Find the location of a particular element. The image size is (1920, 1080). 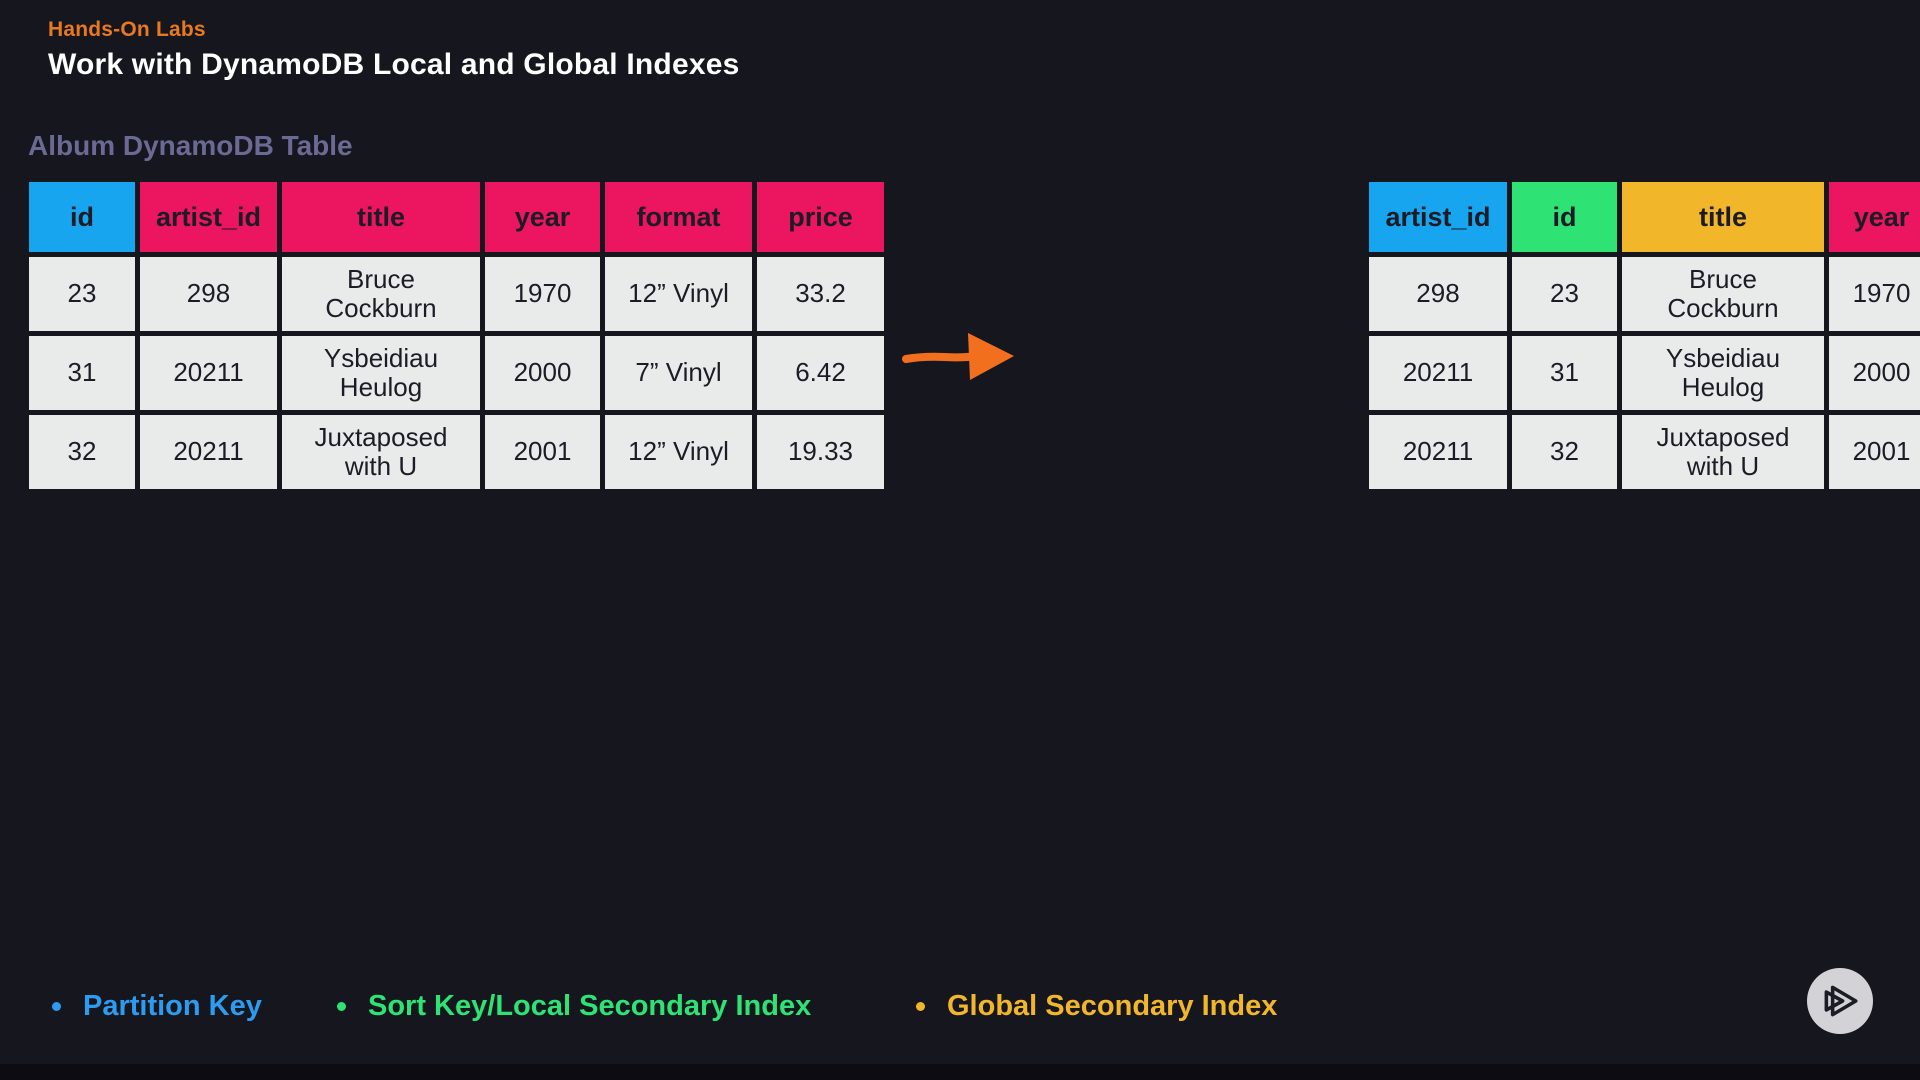

legend-label: Partition Key is located at coordinates (172, 1005).